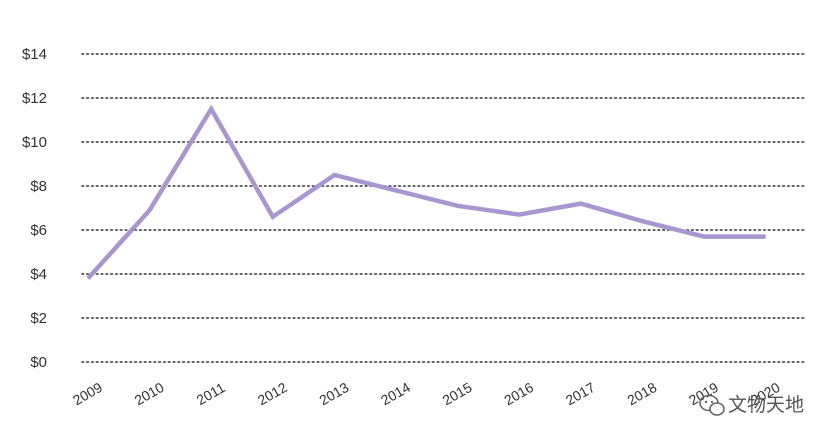  What do you see at coordinates (38, 274) in the screenshot?
I see `y-tick-label: $4` at bounding box center [38, 274].